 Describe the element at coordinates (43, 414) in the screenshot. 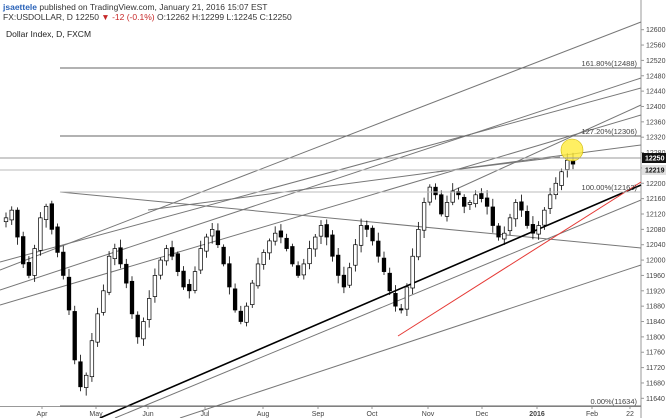

I see `x-tick-label: Apr` at that location.